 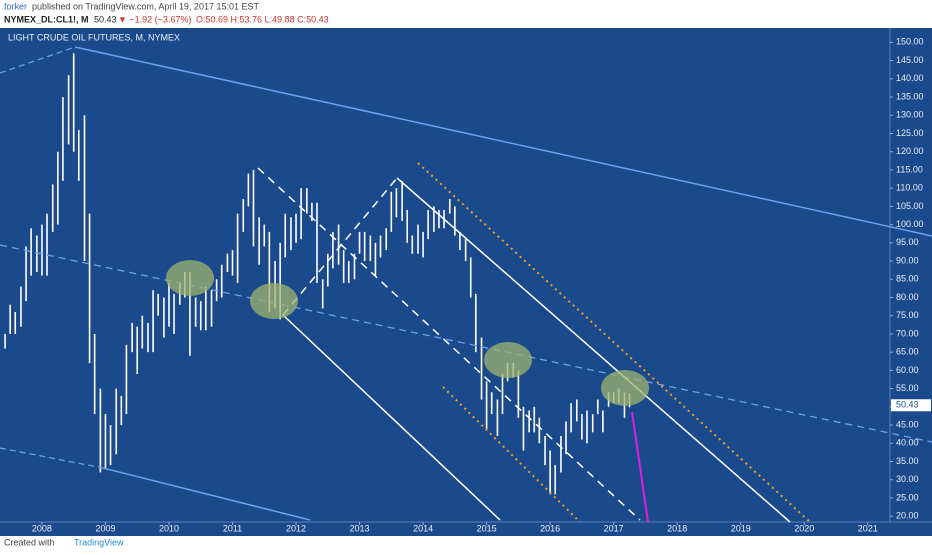 What do you see at coordinates (614, 528) in the screenshot?
I see `x-tick-label: 2017` at bounding box center [614, 528].